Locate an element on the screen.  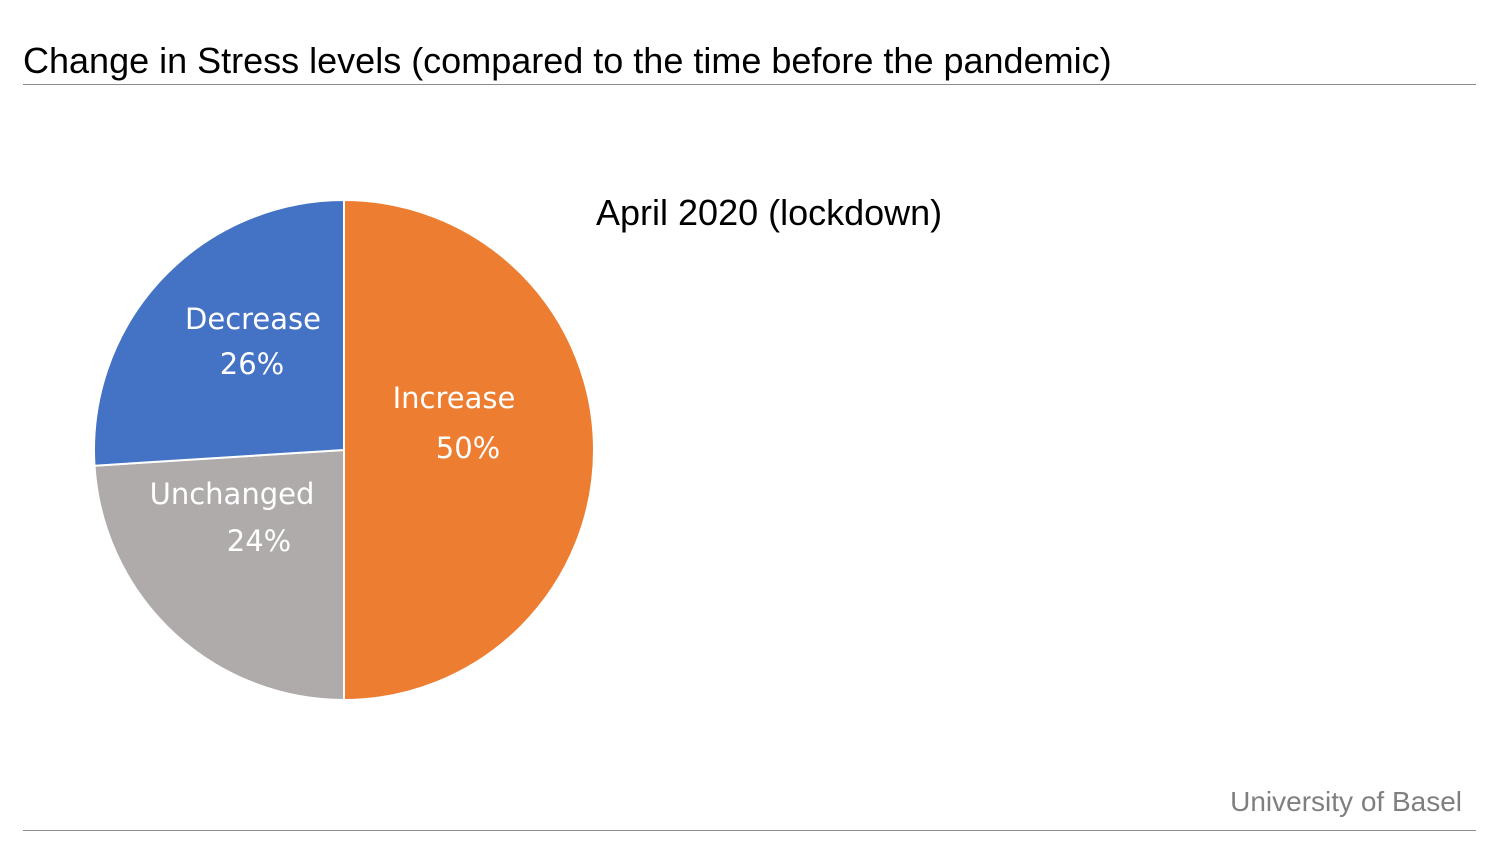
pie-slice-increase is located at coordinates (469, 450).